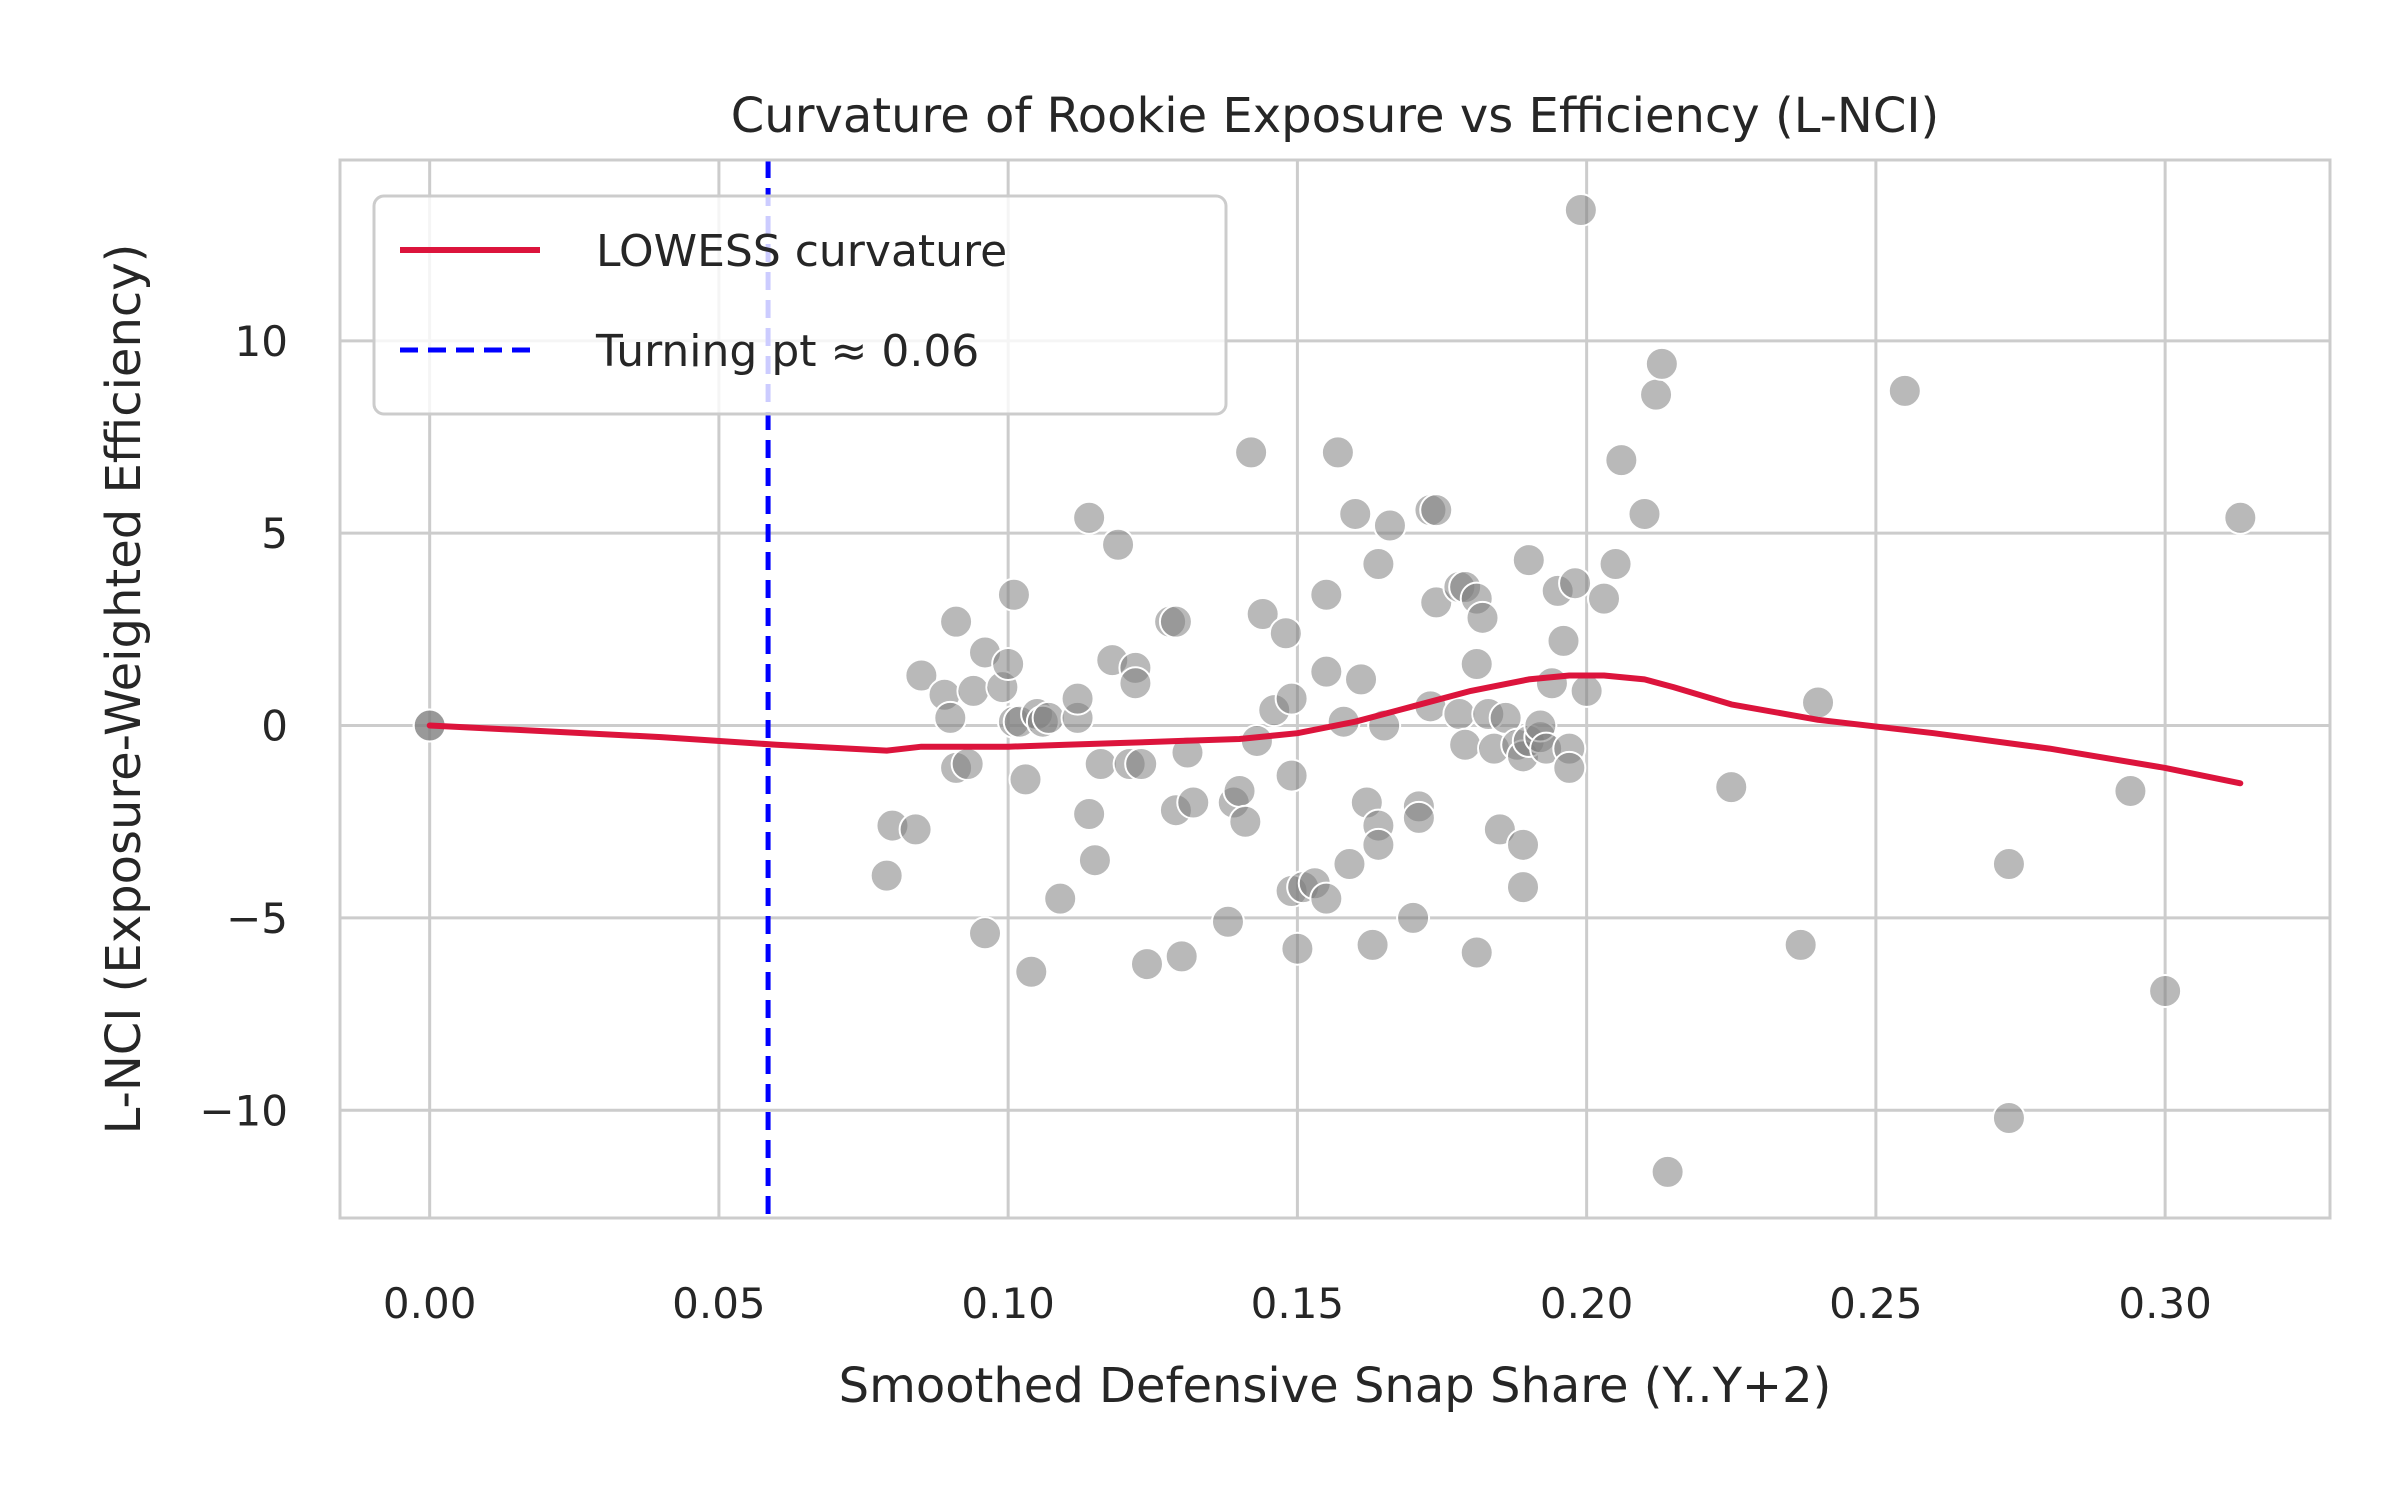 The image size is (2400, 1500). I want to click on y-tick-labels: −10 −5 0 5 10, so click(243, 726).